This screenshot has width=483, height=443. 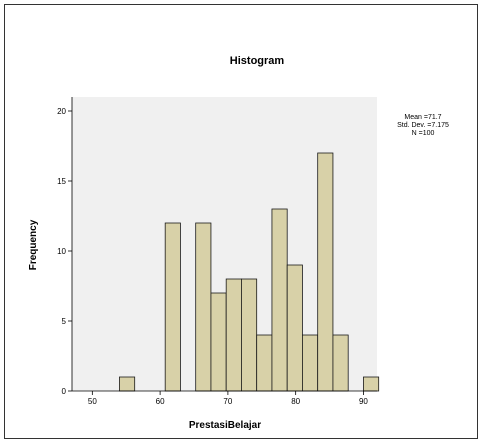 I want to click on stat-n: N =100, so click(x=423, y=133).